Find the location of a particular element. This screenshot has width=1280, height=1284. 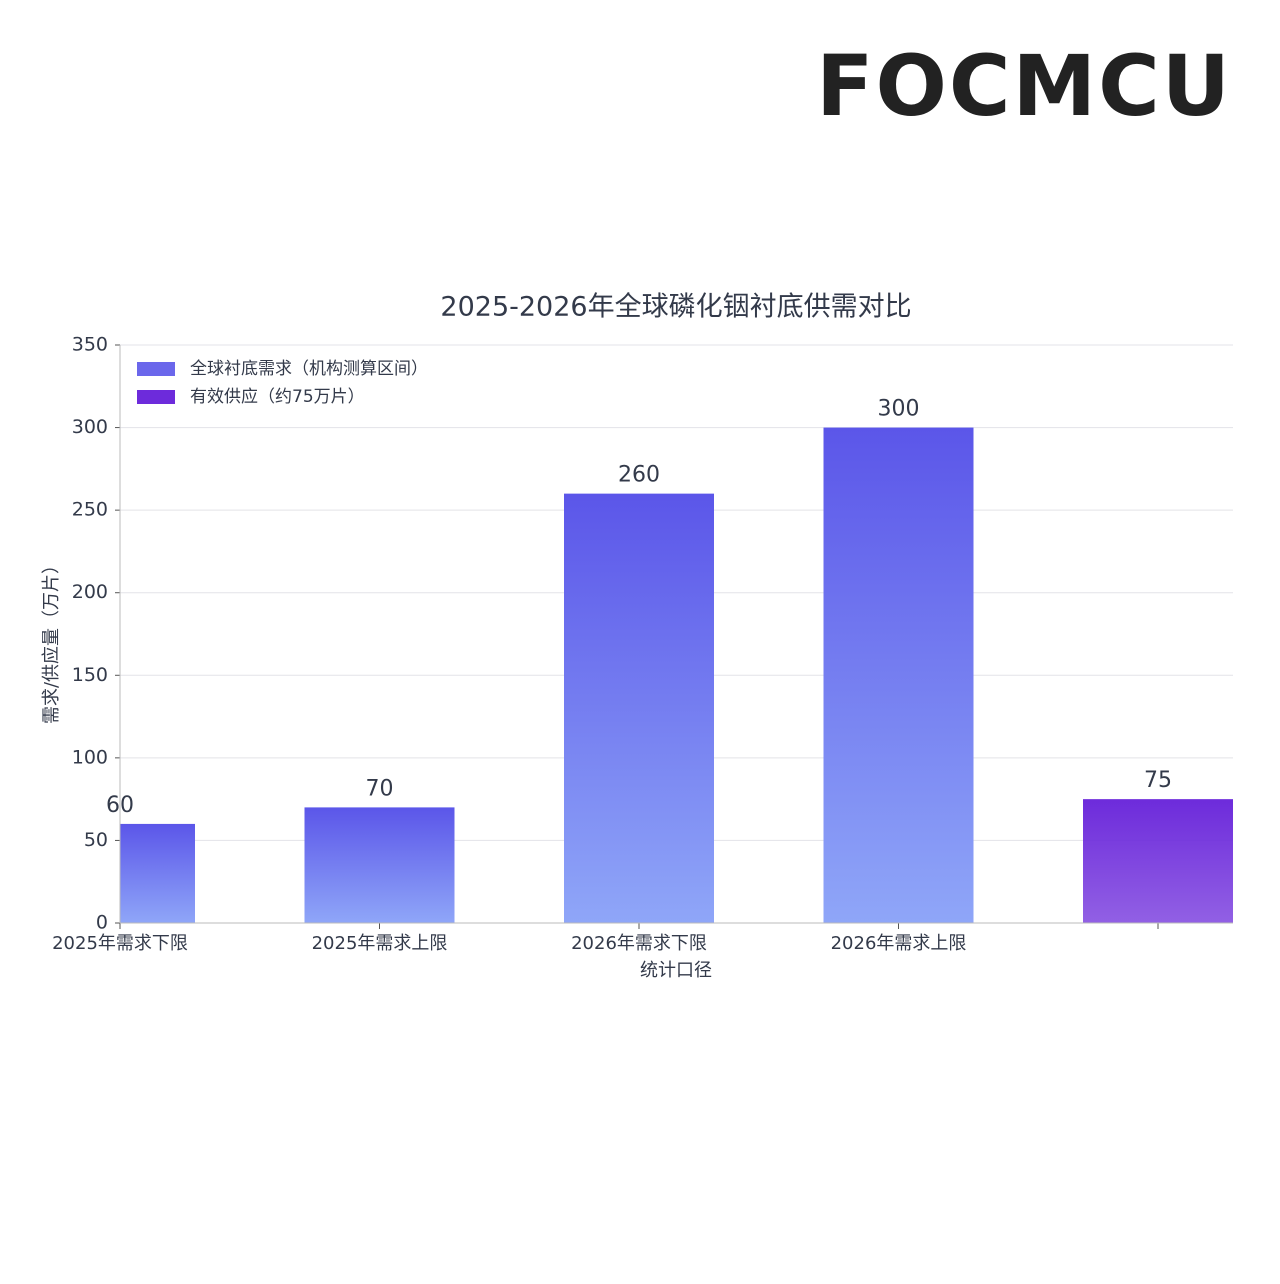

legend-label: 有效供应（约75万片） is located at coordinates (277, 397).